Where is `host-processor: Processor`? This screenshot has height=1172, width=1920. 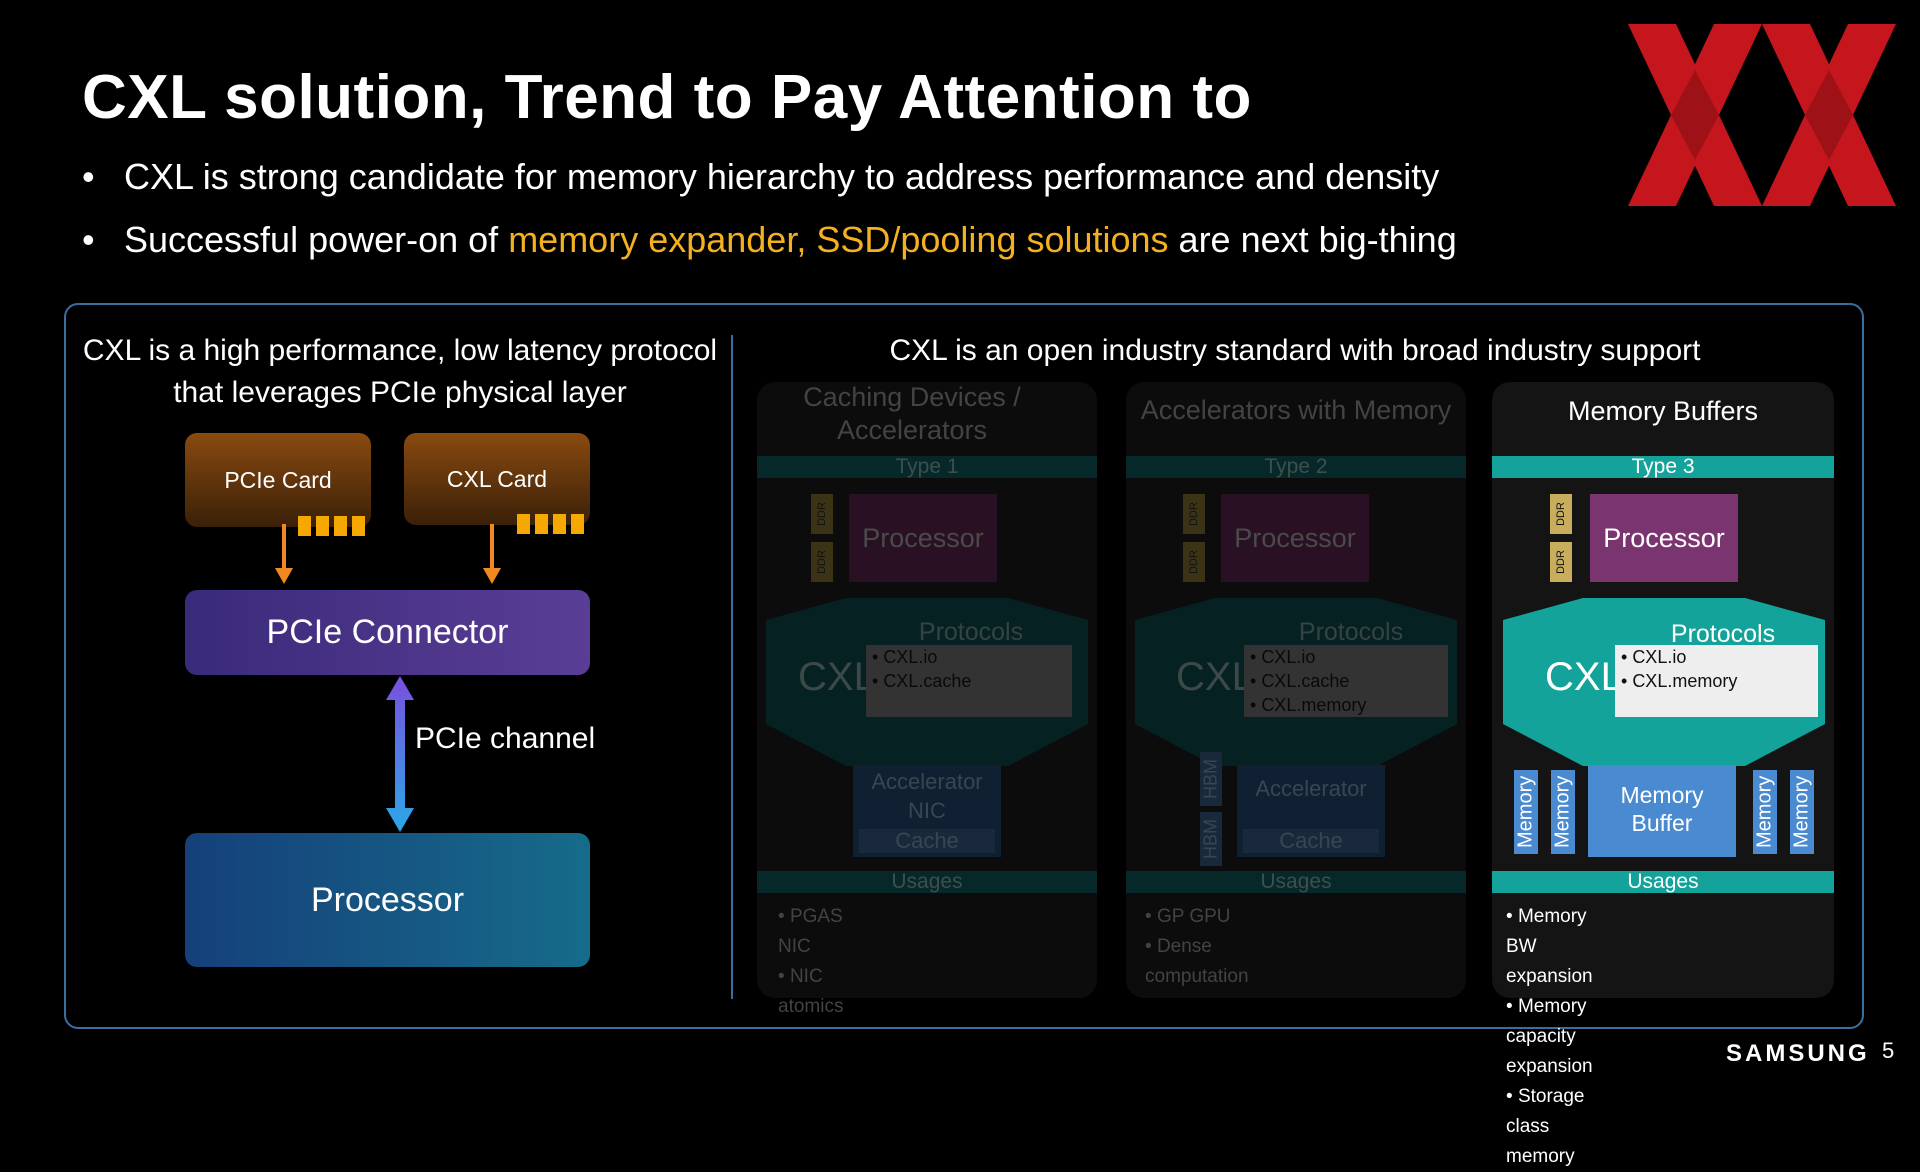
host-processor: Processor is located at coordinates (387, 900).